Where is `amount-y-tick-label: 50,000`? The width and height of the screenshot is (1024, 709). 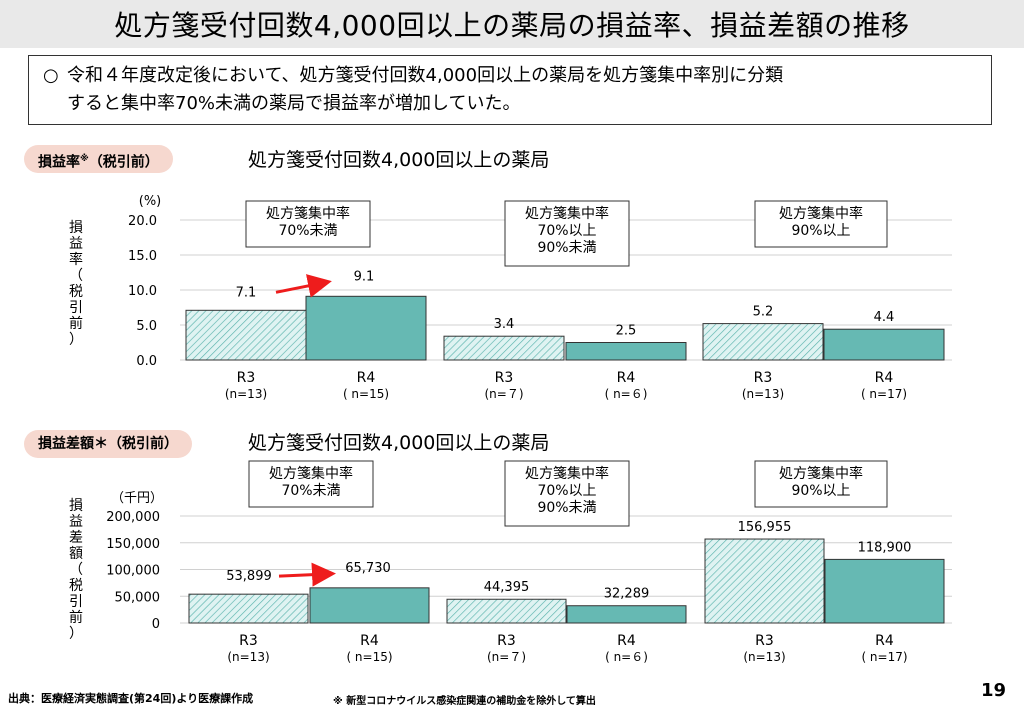
amount-y-tick-label: 50,000 is located at coordinates (138, 597).